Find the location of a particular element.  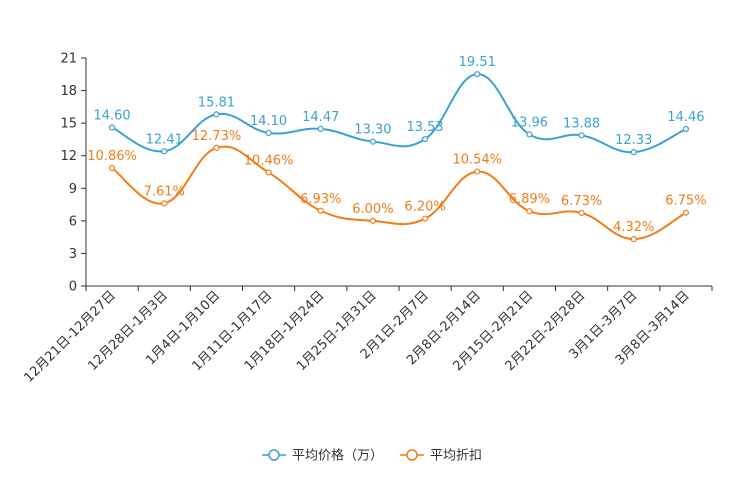

data-label: 13.96 is located at coordinates (529, 122).